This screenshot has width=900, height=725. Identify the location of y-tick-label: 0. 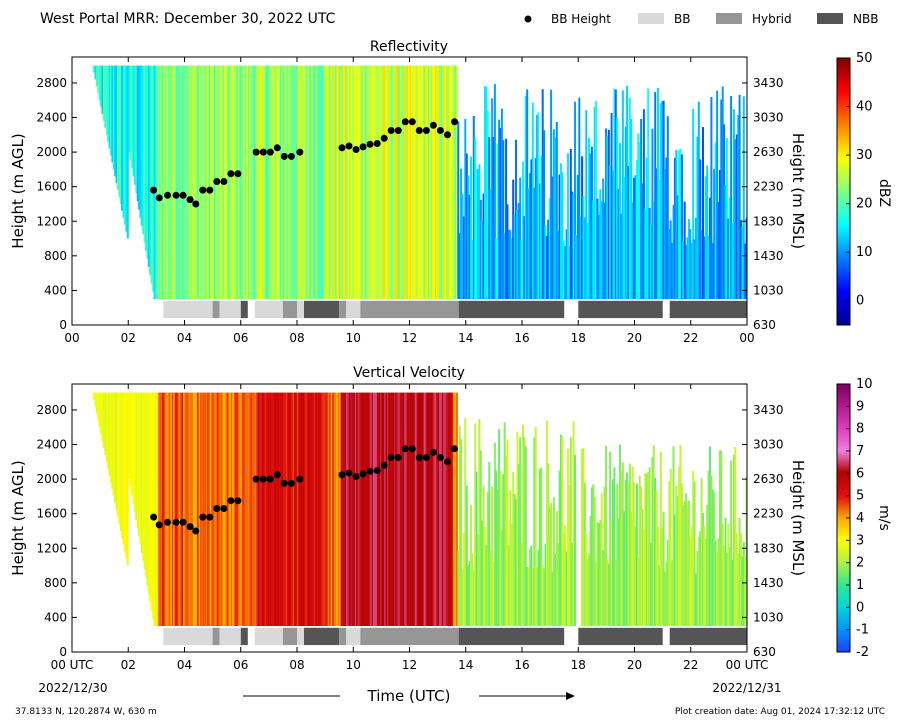
(63, 325).